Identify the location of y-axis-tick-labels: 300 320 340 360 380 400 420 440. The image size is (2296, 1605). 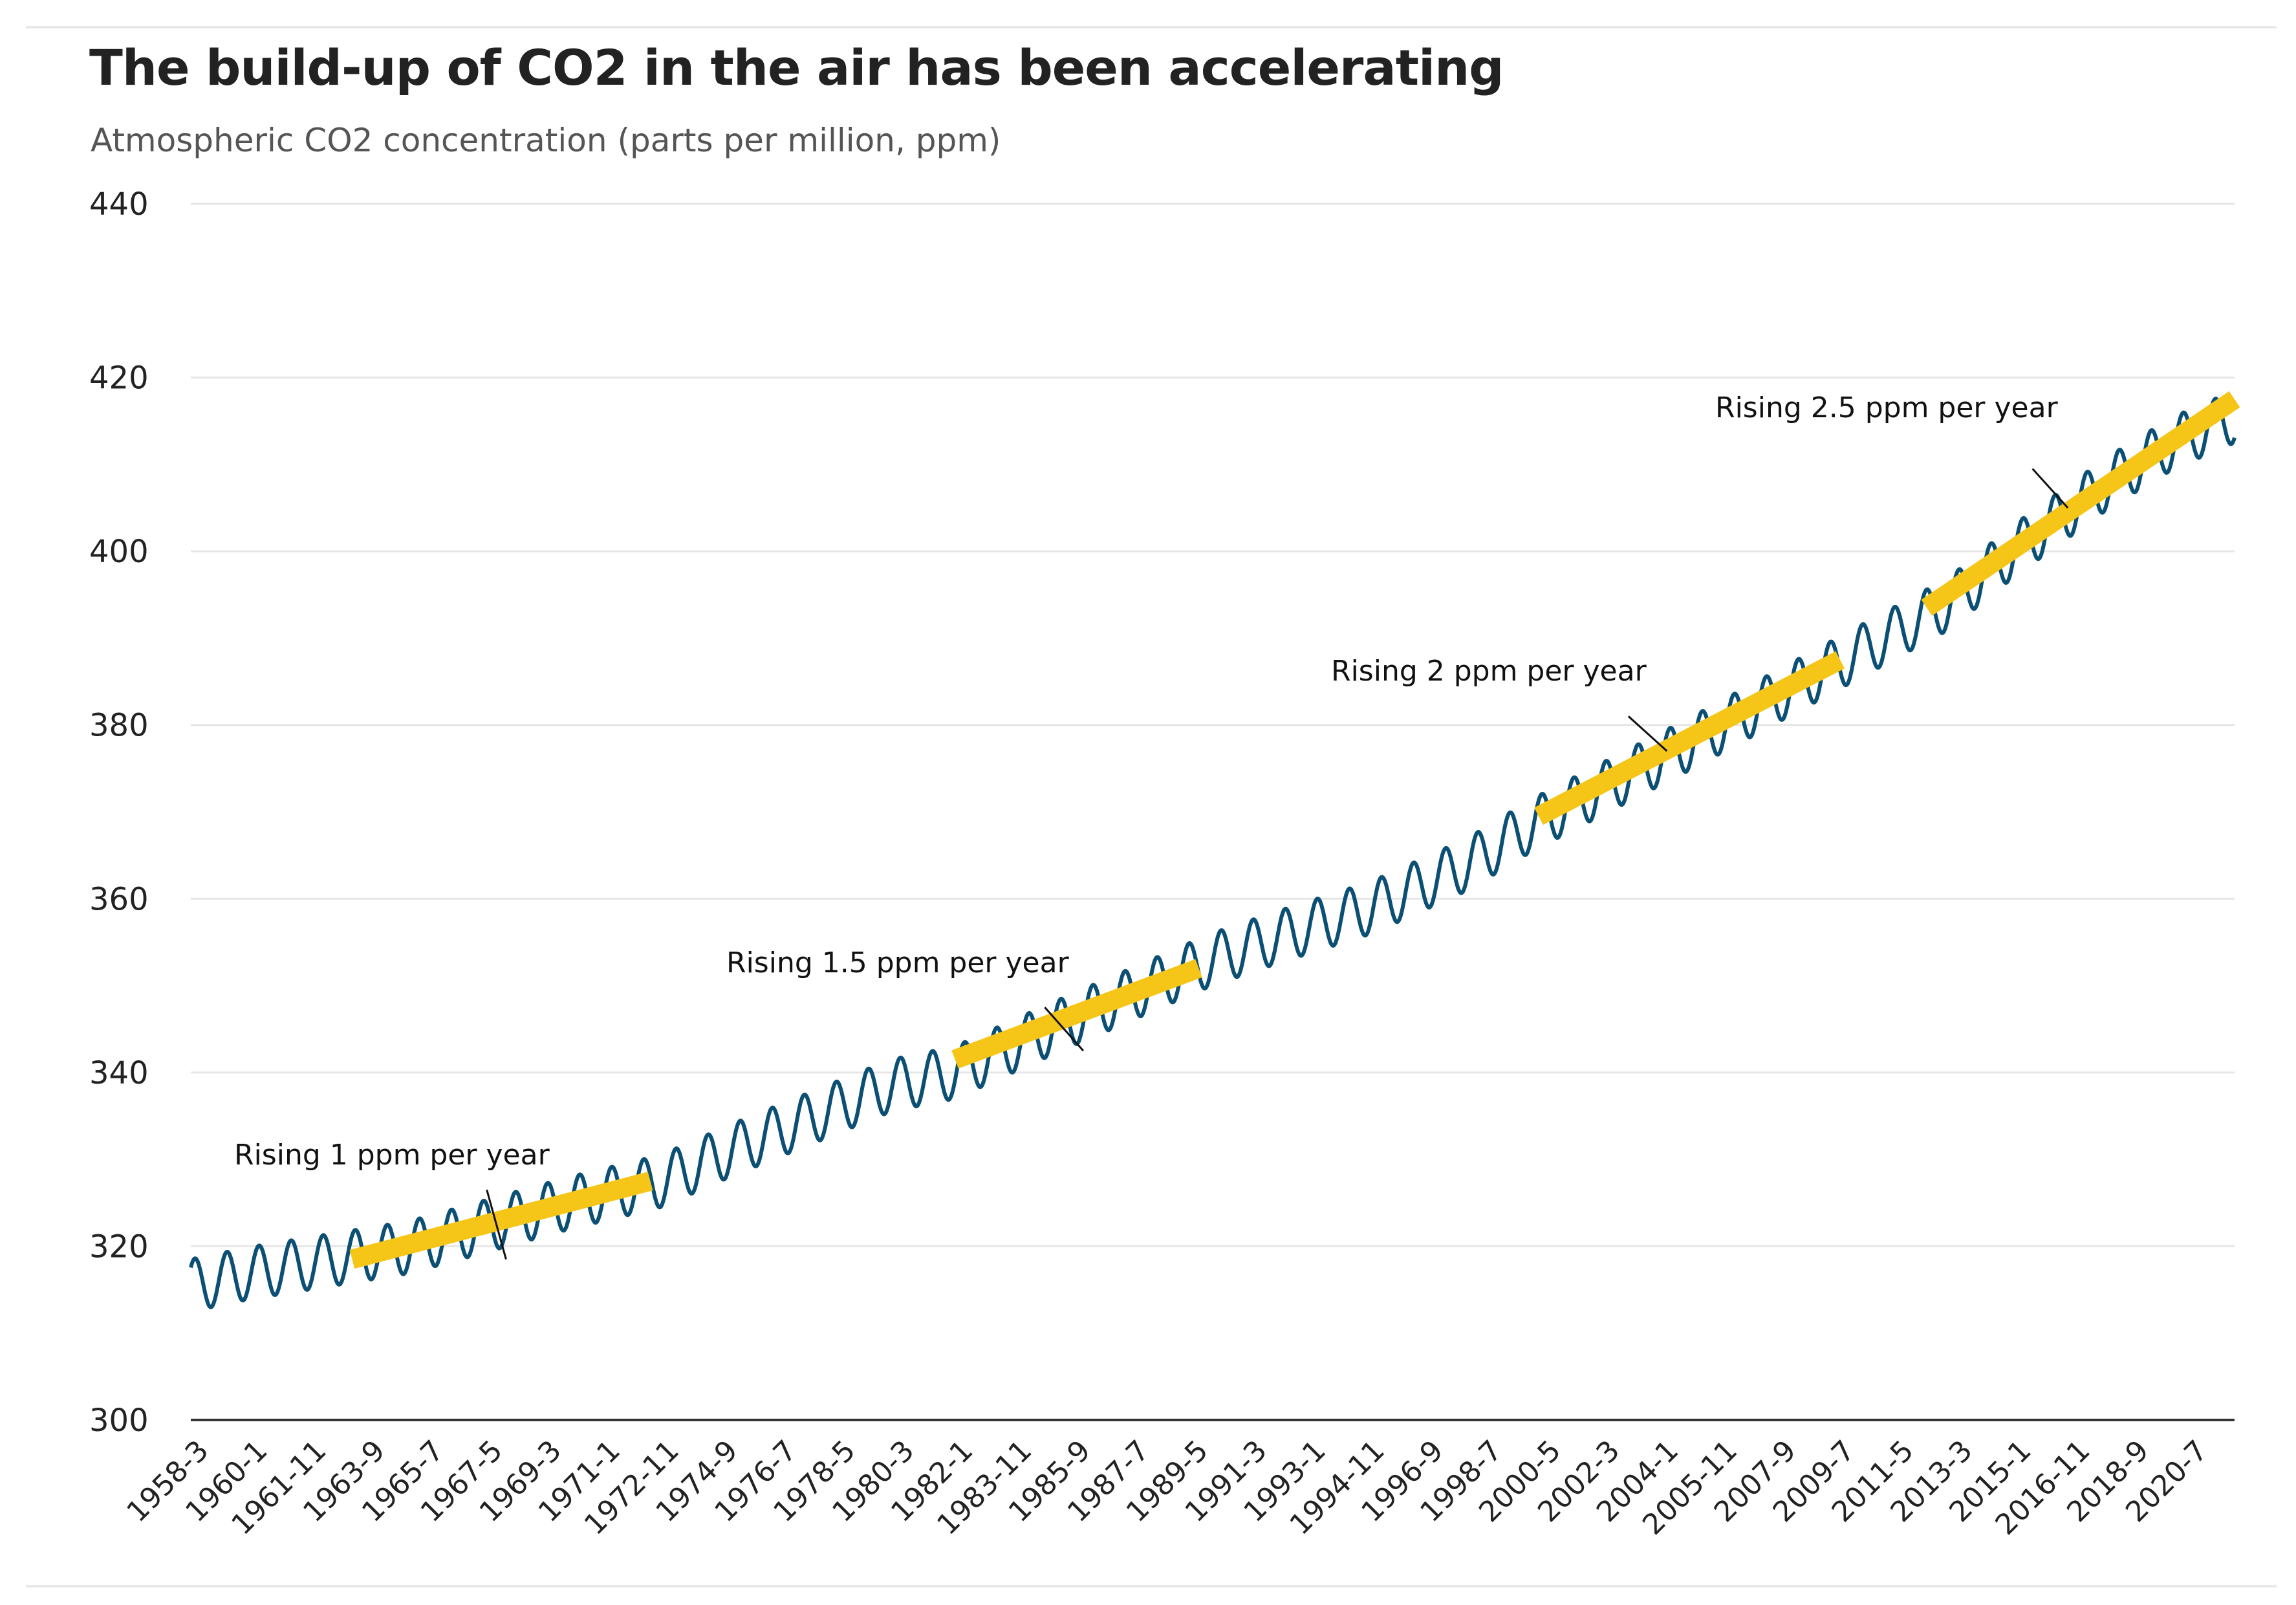
(119, 812).